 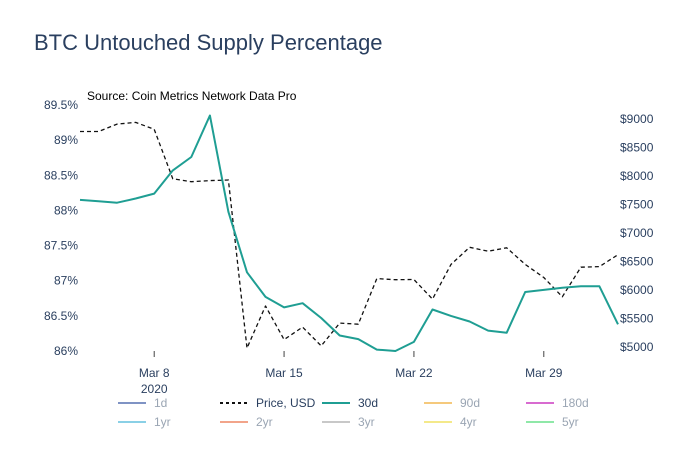 I want to click on legend-label: 3yr, so click(x=366, y=422).